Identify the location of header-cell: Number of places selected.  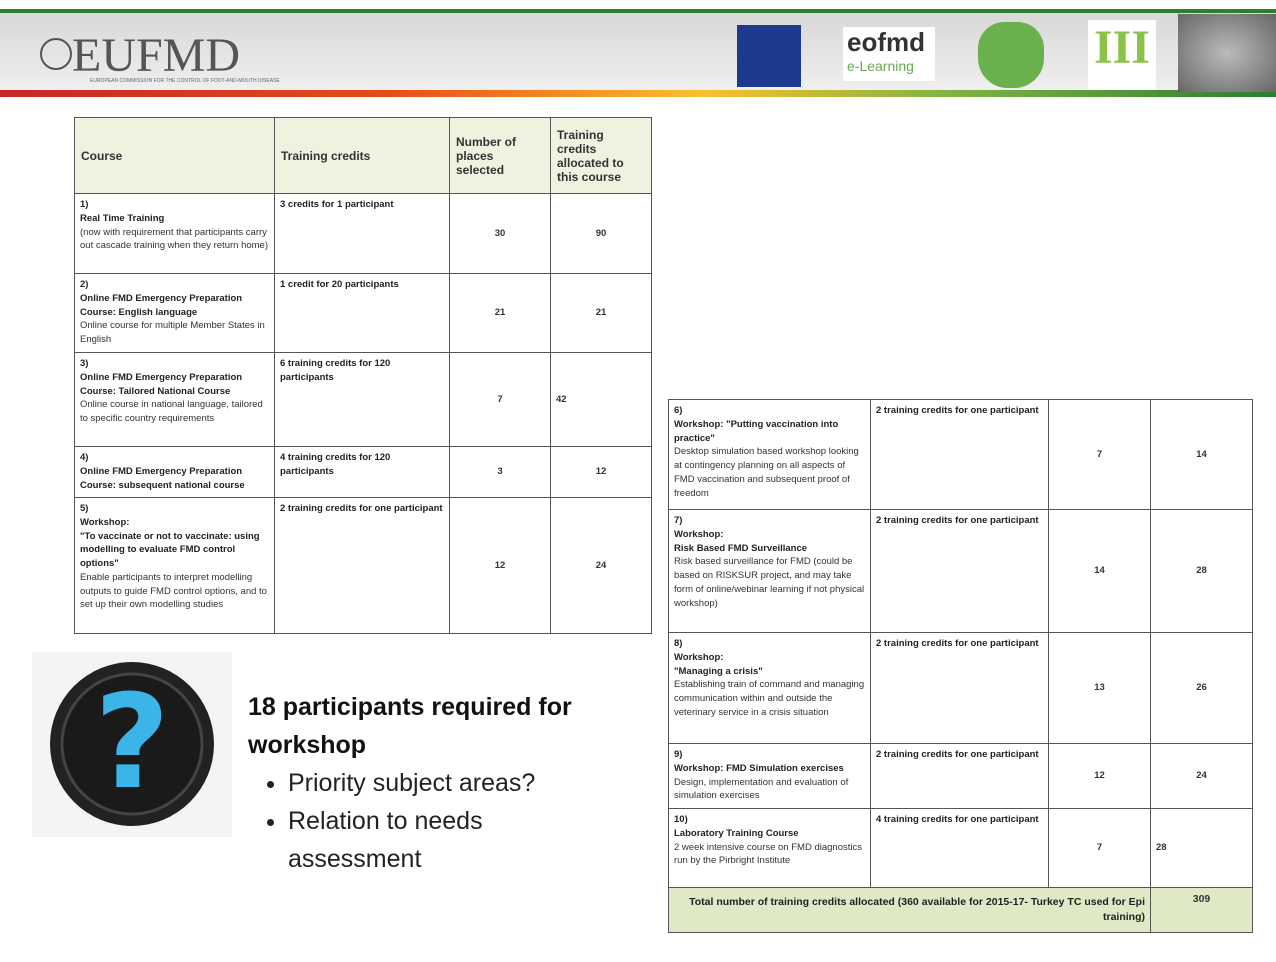
(500, 155).